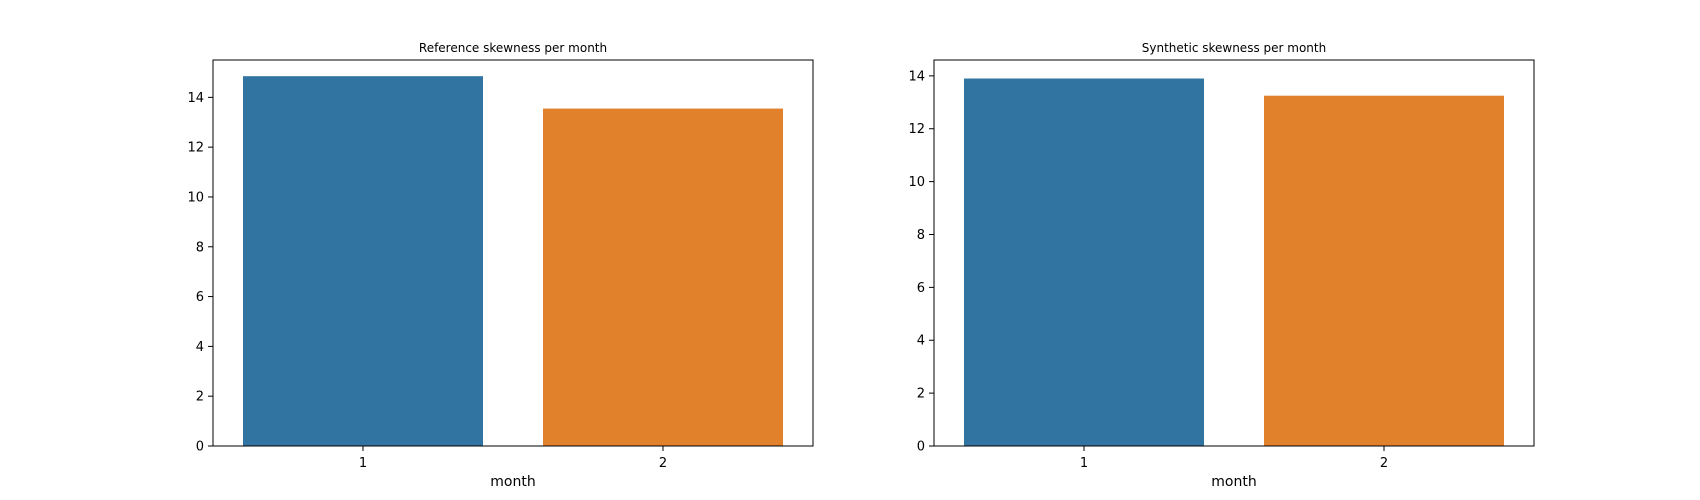  I want to click on chart-title: Reference skewness per month, so click(513, 48).